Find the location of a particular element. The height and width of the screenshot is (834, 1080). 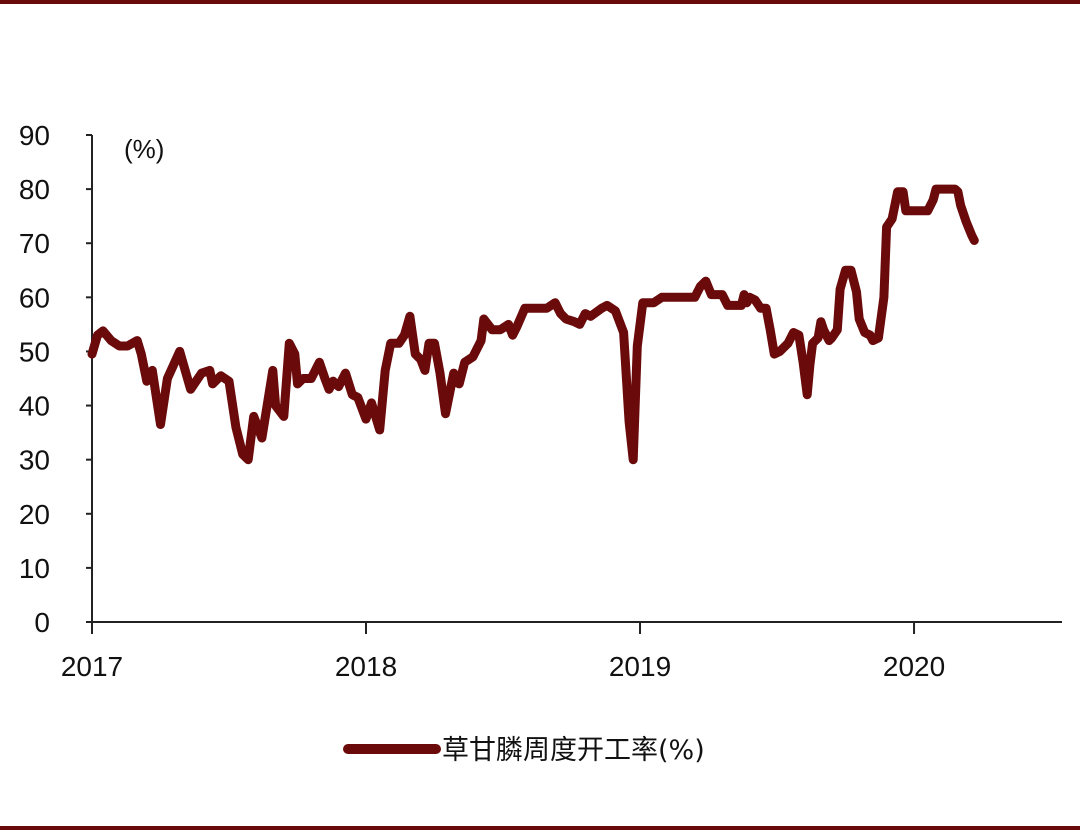

y-tick-label: 50 is located at coordinates (34, 351).